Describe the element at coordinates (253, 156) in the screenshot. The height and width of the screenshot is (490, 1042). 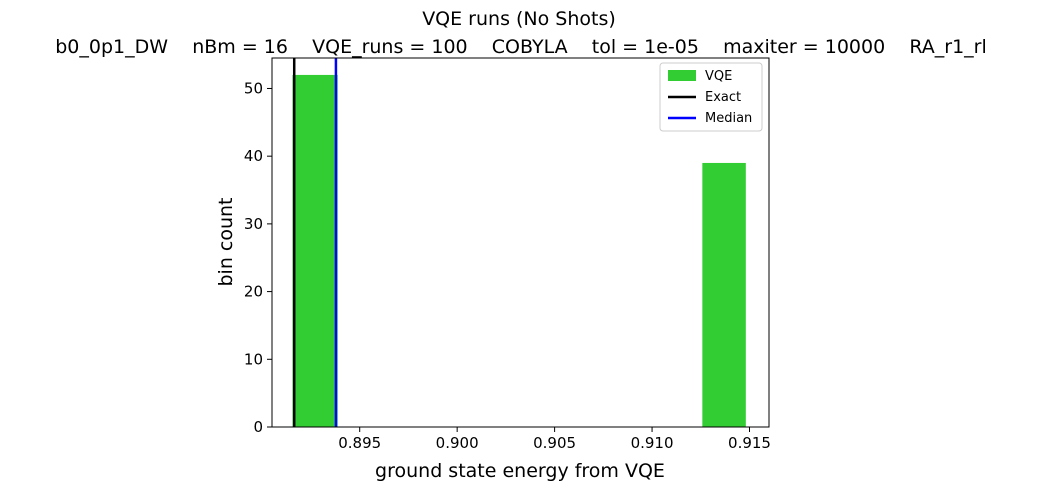
I see `y-tick-label: 40` at that location.